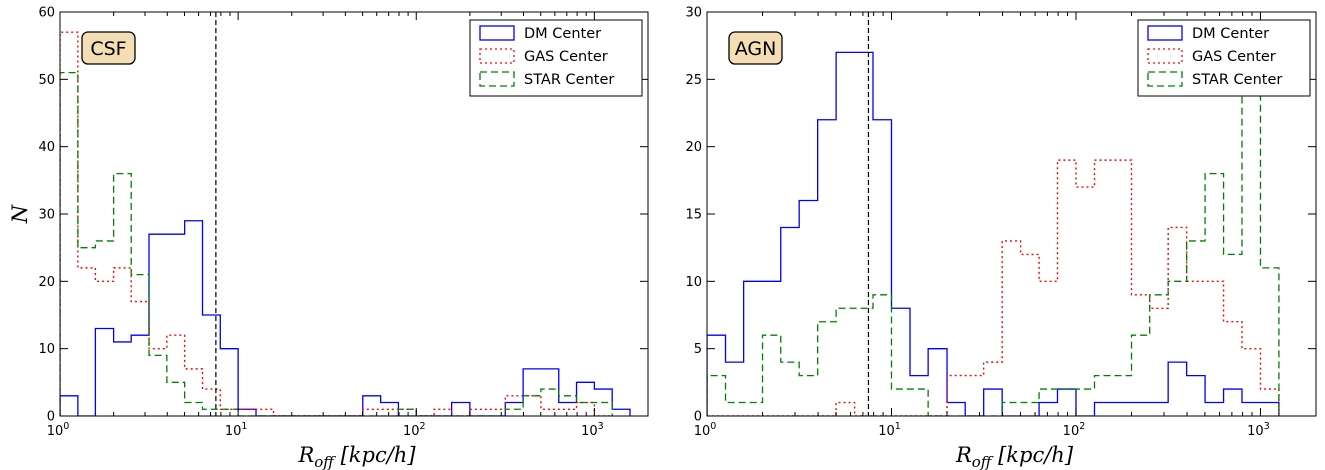 The image size is (1325, 470). What do you see at coordinates (698, 349) in the screenshot?
I see `y-tick-label: 5` at bounding box center [698, 349].